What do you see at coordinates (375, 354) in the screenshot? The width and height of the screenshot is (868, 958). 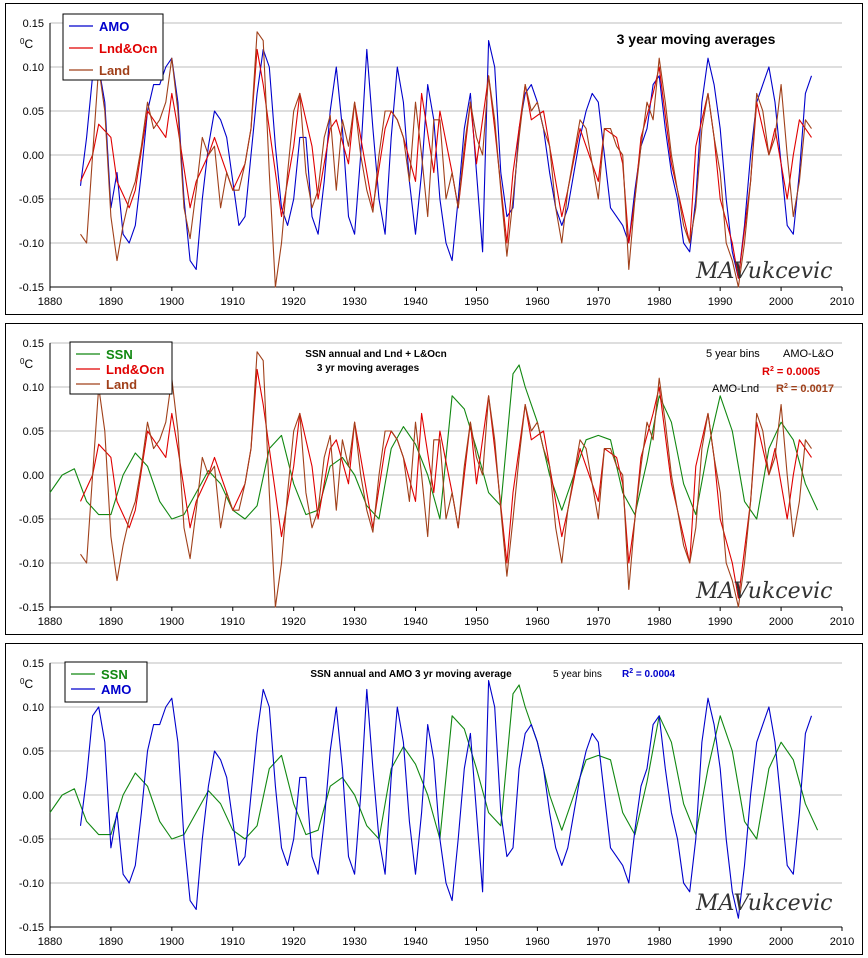 I see `chart-title: SSN annual and Lnd + L&Ocn` at bounding box center [375, 354].